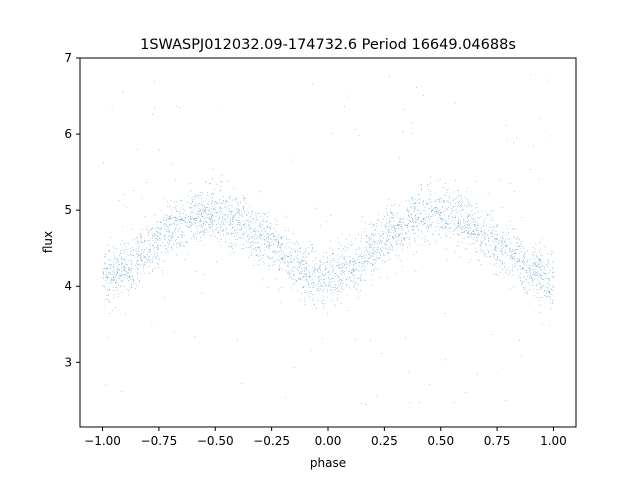 The image size is (640, 480). I want to click on y-tick-label: 5, so click(68, 210).